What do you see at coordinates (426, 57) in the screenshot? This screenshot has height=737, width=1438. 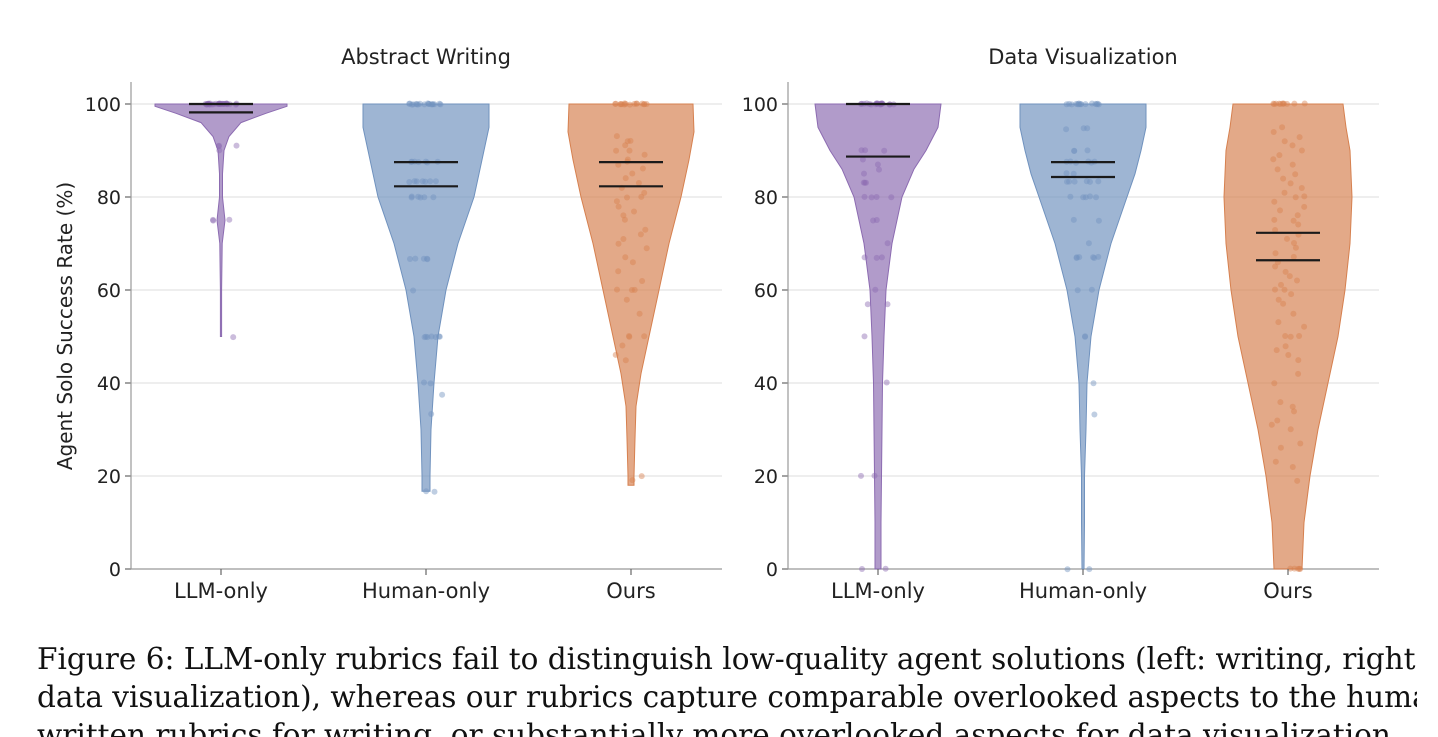 I see `panel-title: Abstract Writing` at bounding box center [426, 57].